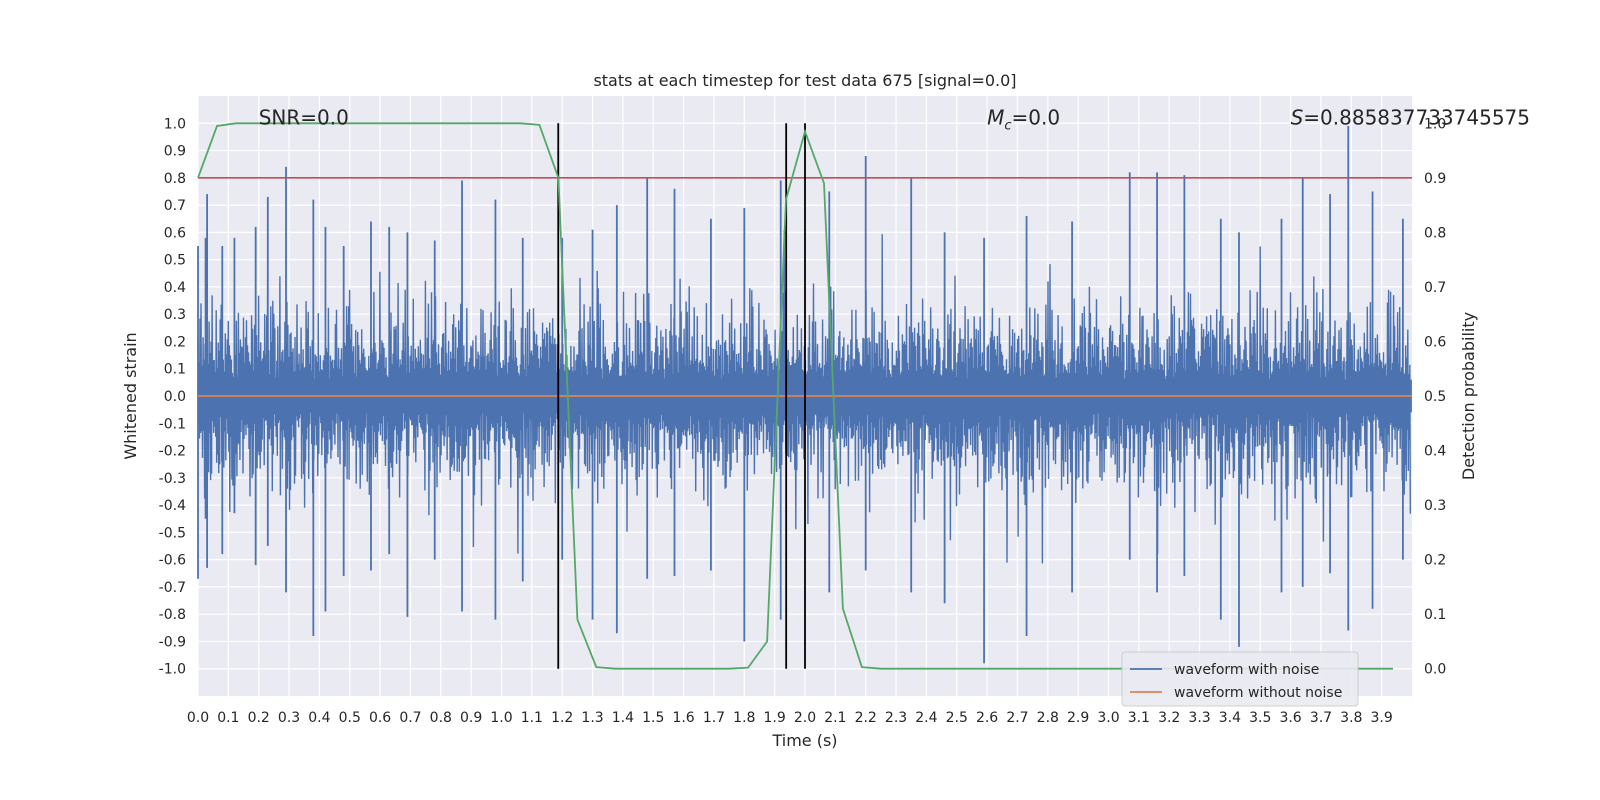 This screenshot has width=1600, height=800. Describe the element at coordinates (623, 718) in the screenshot. I see `x-tick-label: 1.4` at that location.